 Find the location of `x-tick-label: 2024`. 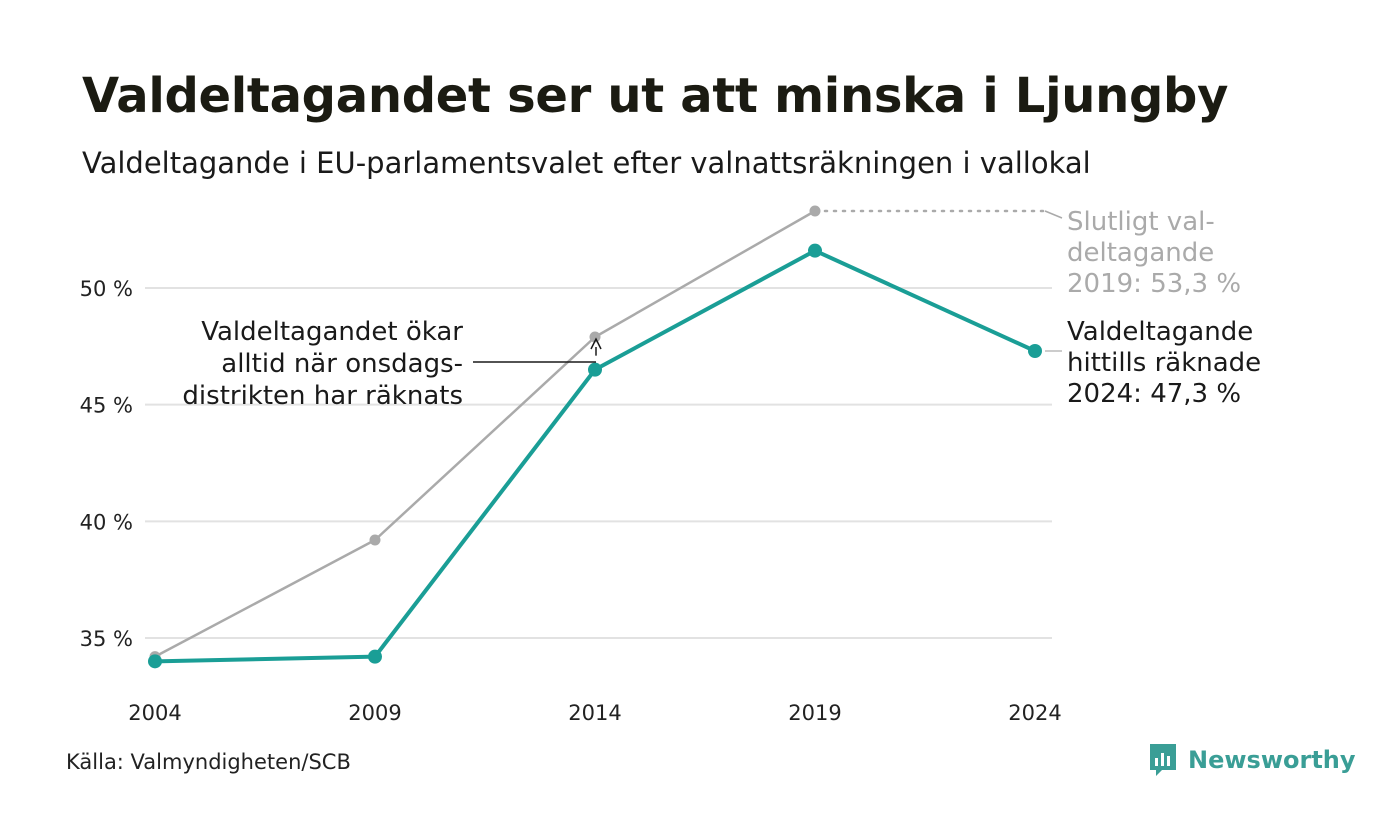

x-tick-label: 2024 is located at coordinates (1034, 713).